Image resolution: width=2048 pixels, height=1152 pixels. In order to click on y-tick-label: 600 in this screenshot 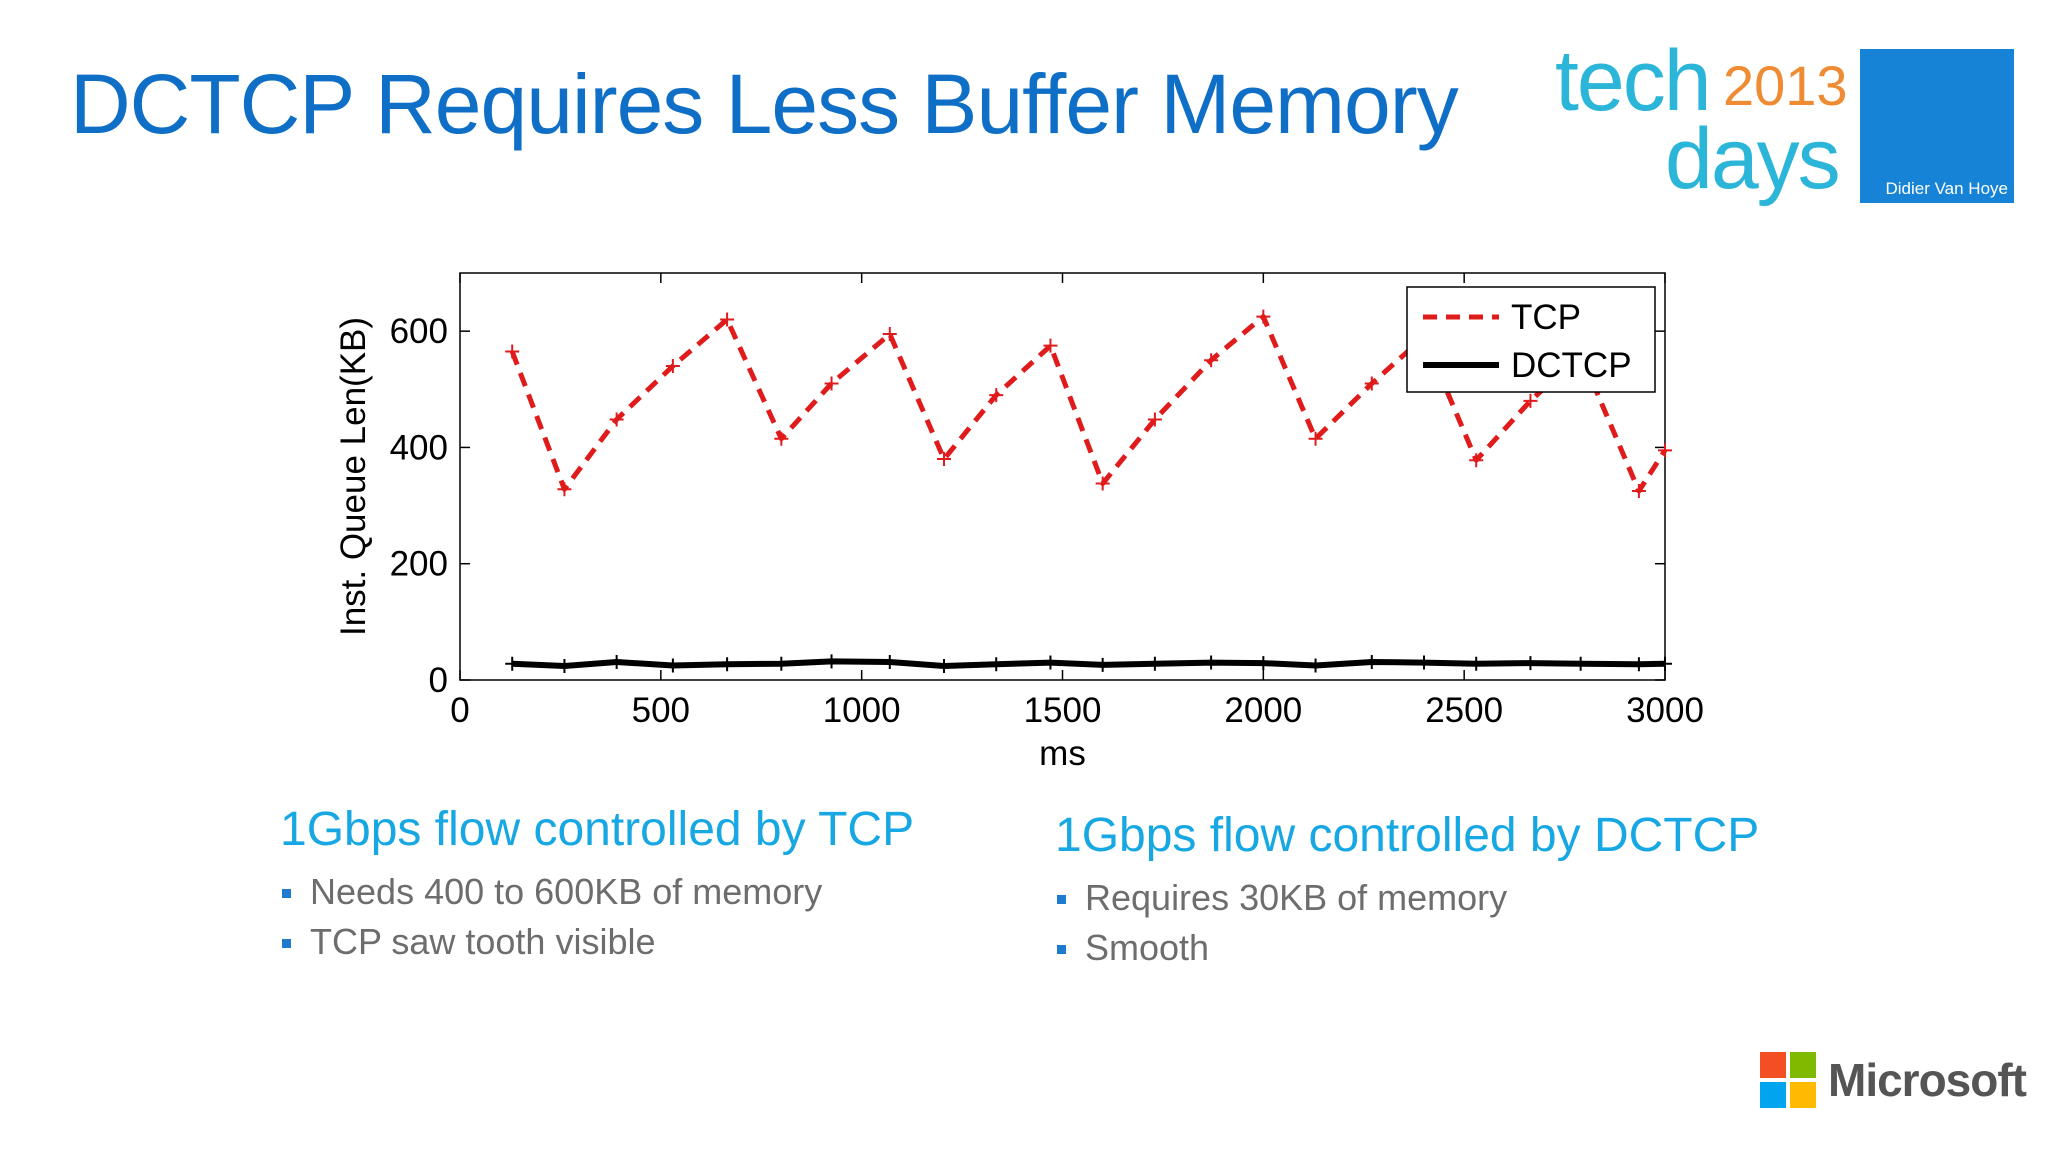, I will do `click(419, 331)`.